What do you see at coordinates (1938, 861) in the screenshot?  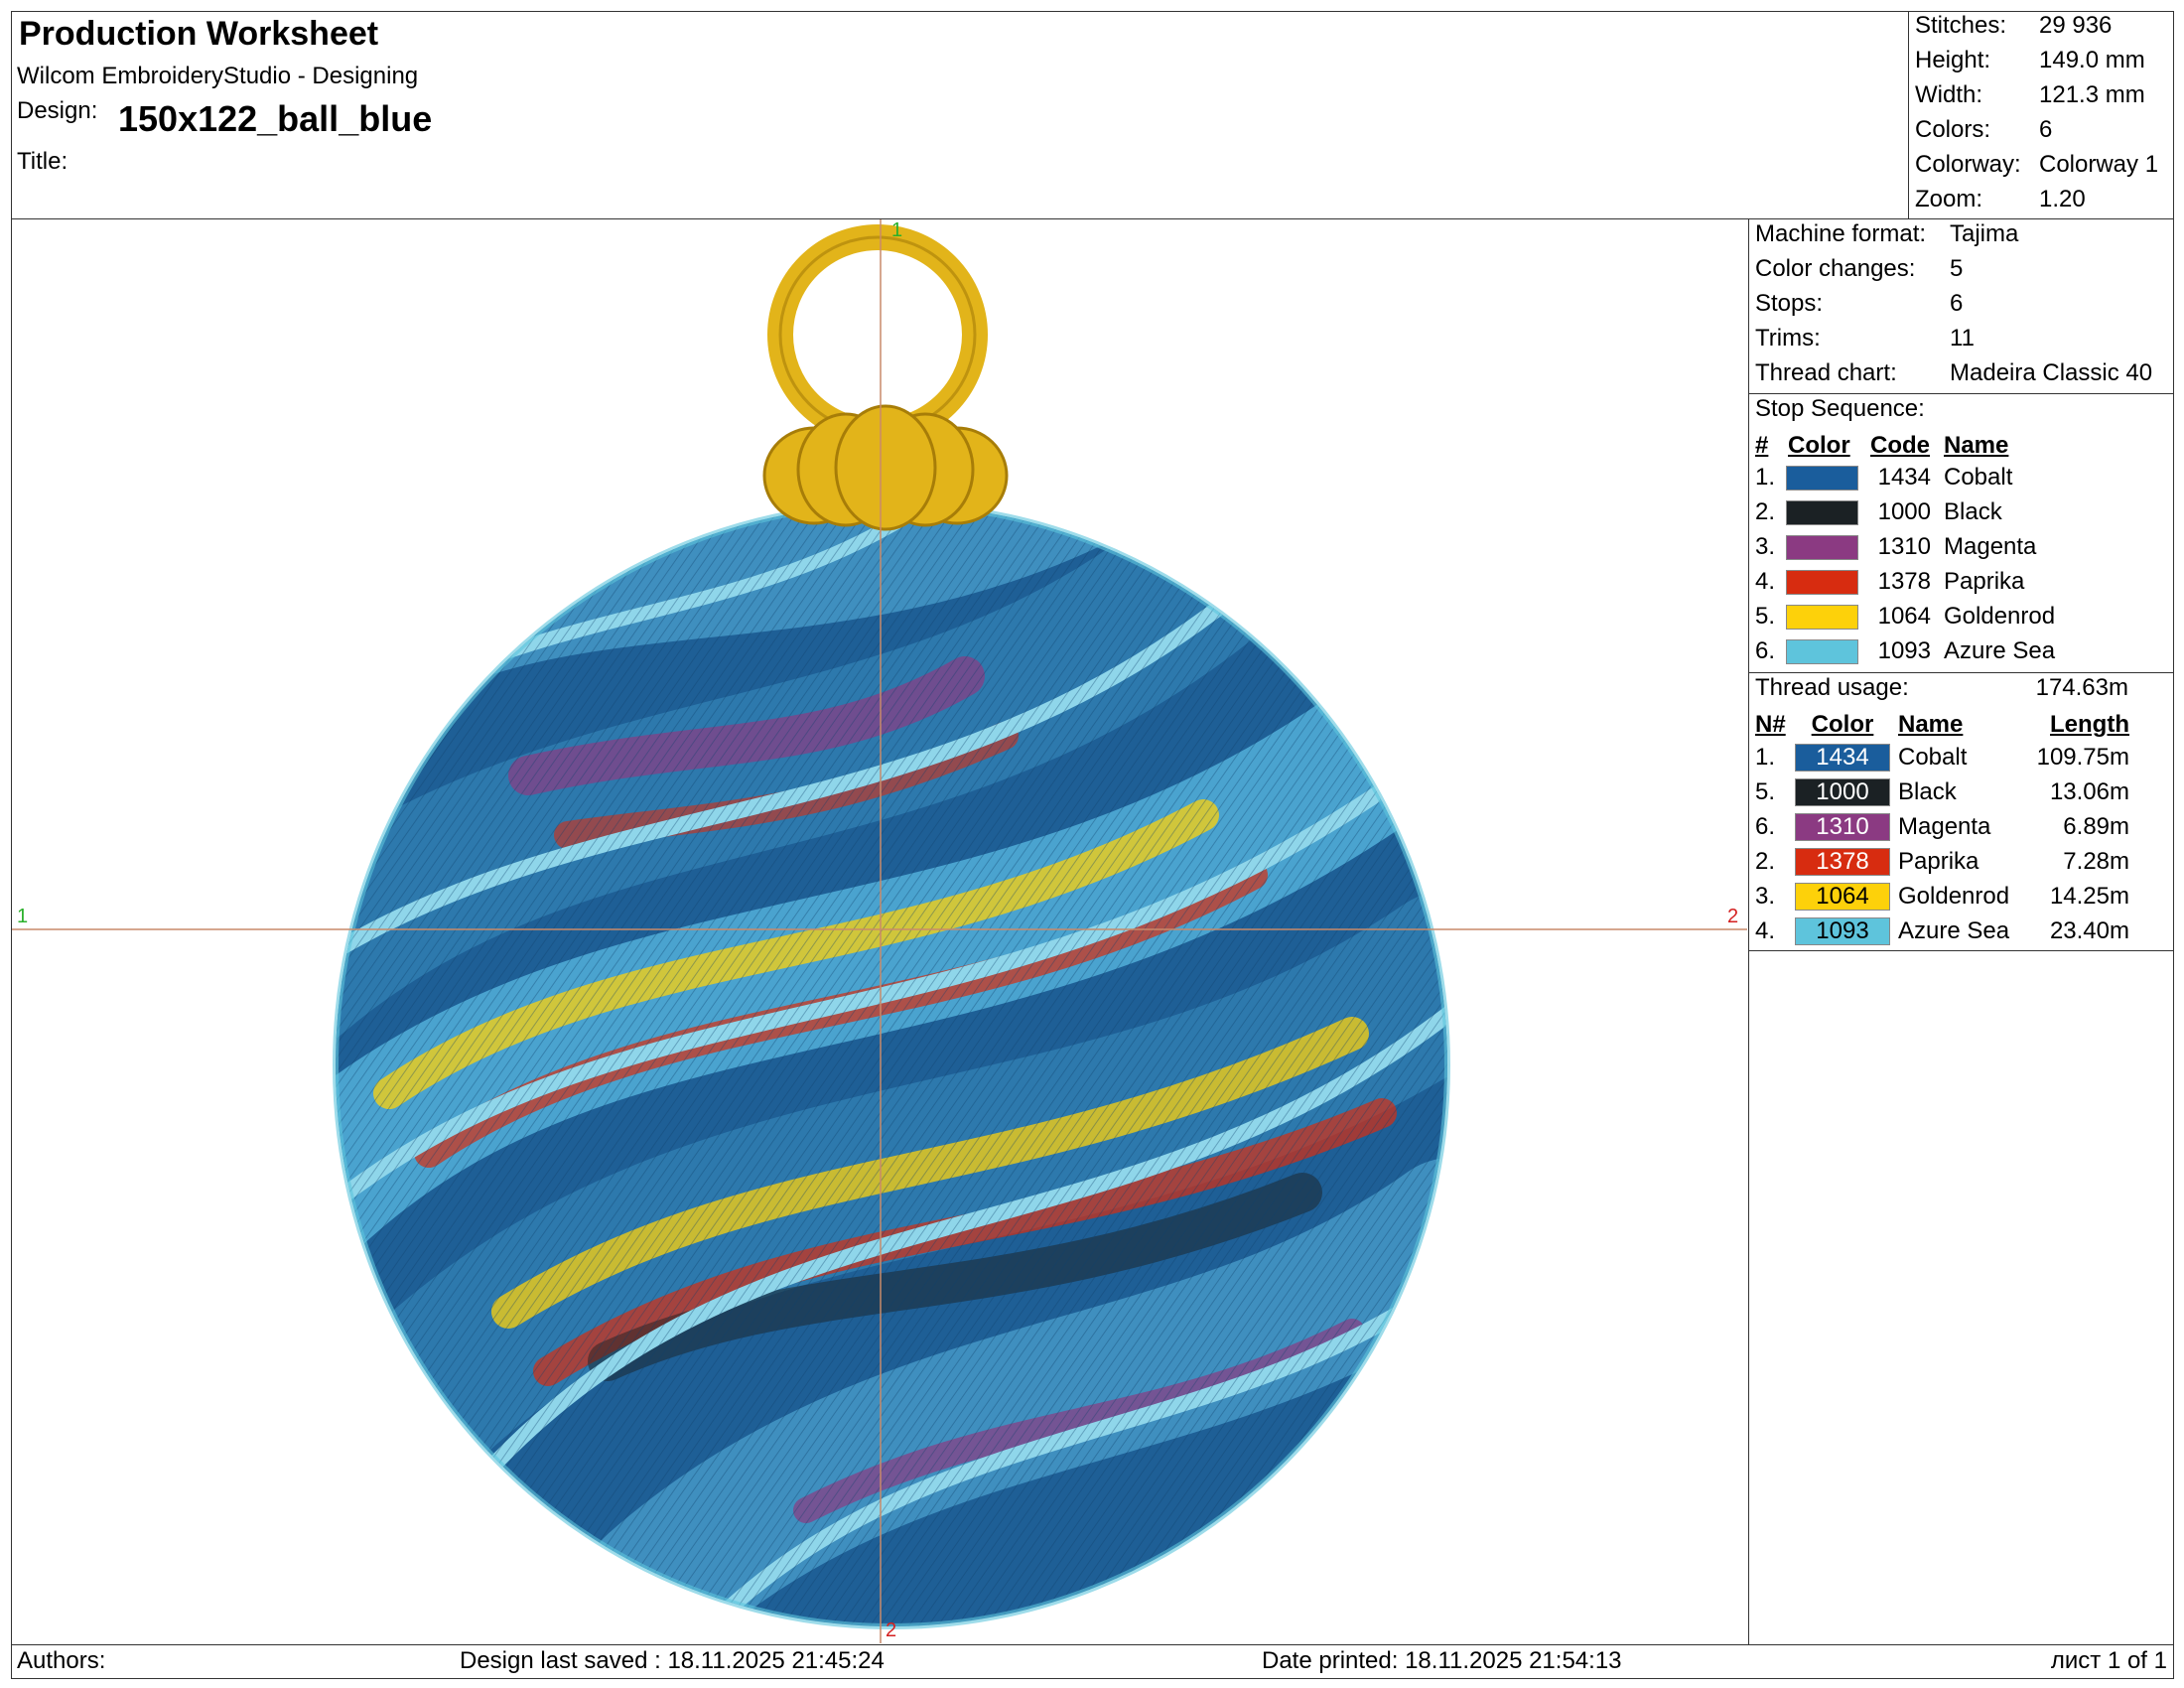 I see `name: Paprika` at bounding box center [1938, 861].